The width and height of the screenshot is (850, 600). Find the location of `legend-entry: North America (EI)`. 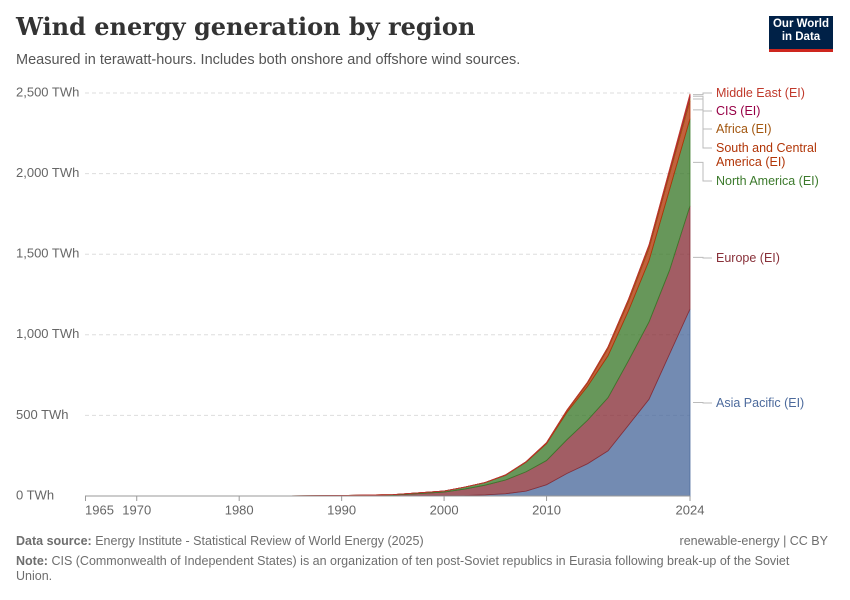

legend-entry: North America (EI) is located at coordinates (767, 181).